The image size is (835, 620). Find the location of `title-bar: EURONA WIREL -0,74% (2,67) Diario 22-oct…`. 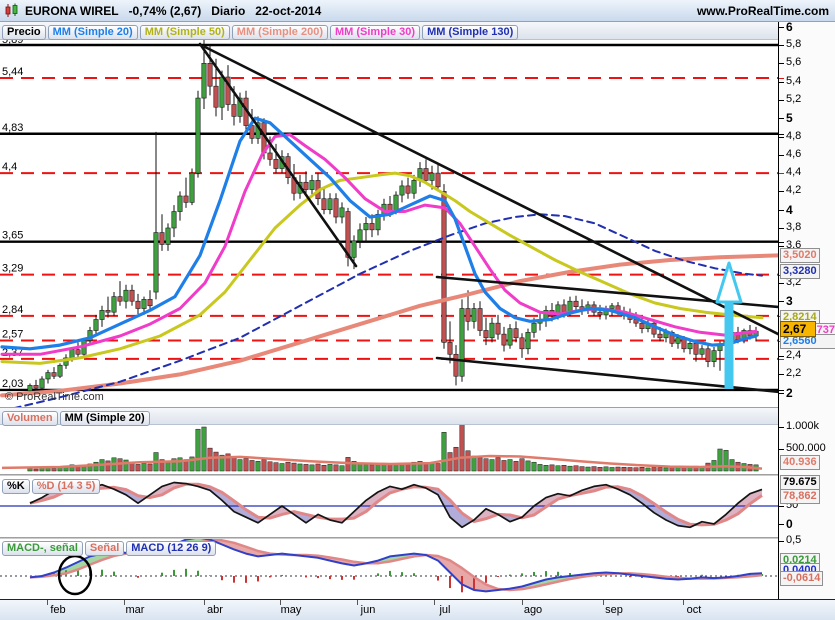

title-bar: EURONA WIREL -0,74% (2,67) Diario 22-oct… is located at coordinates (417, 11).